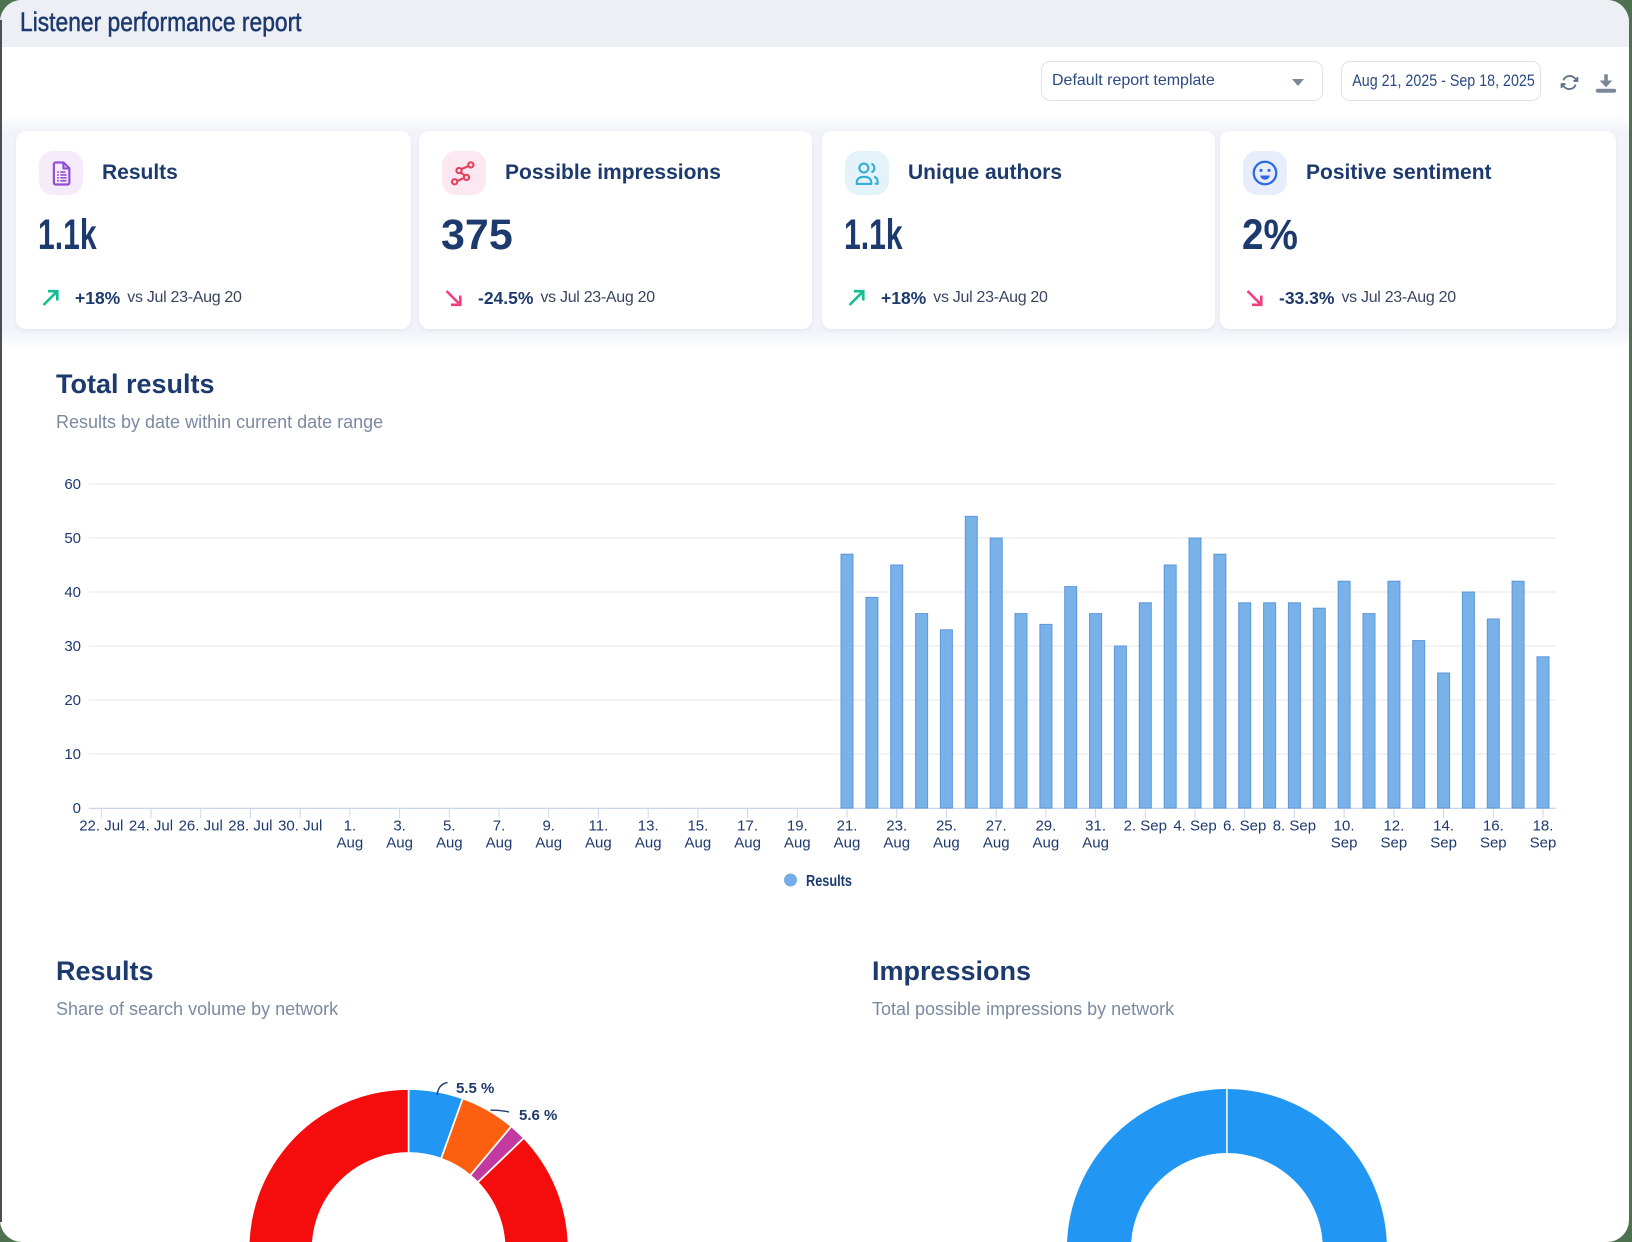  Describe the element at coordinates (896, 826) in the screenshot. I see `svg-text: 23.` at that location.